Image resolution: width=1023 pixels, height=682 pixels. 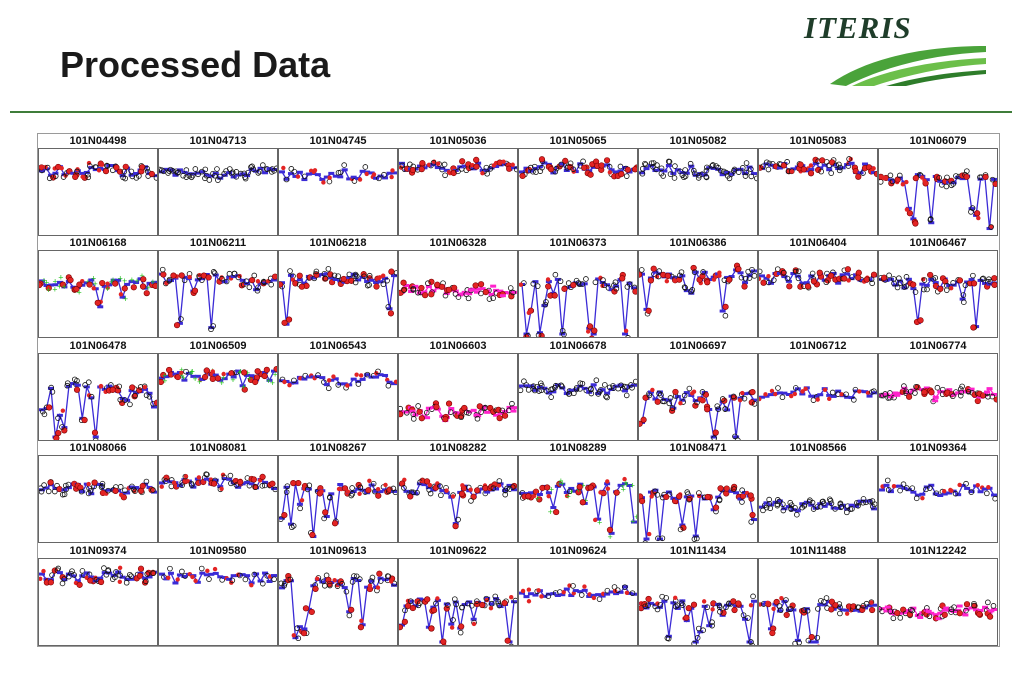 What do you see at coordinates (458, 141) in the screenshot?
I see `panel-label: 101N05036` at bounding box center [458, 141].